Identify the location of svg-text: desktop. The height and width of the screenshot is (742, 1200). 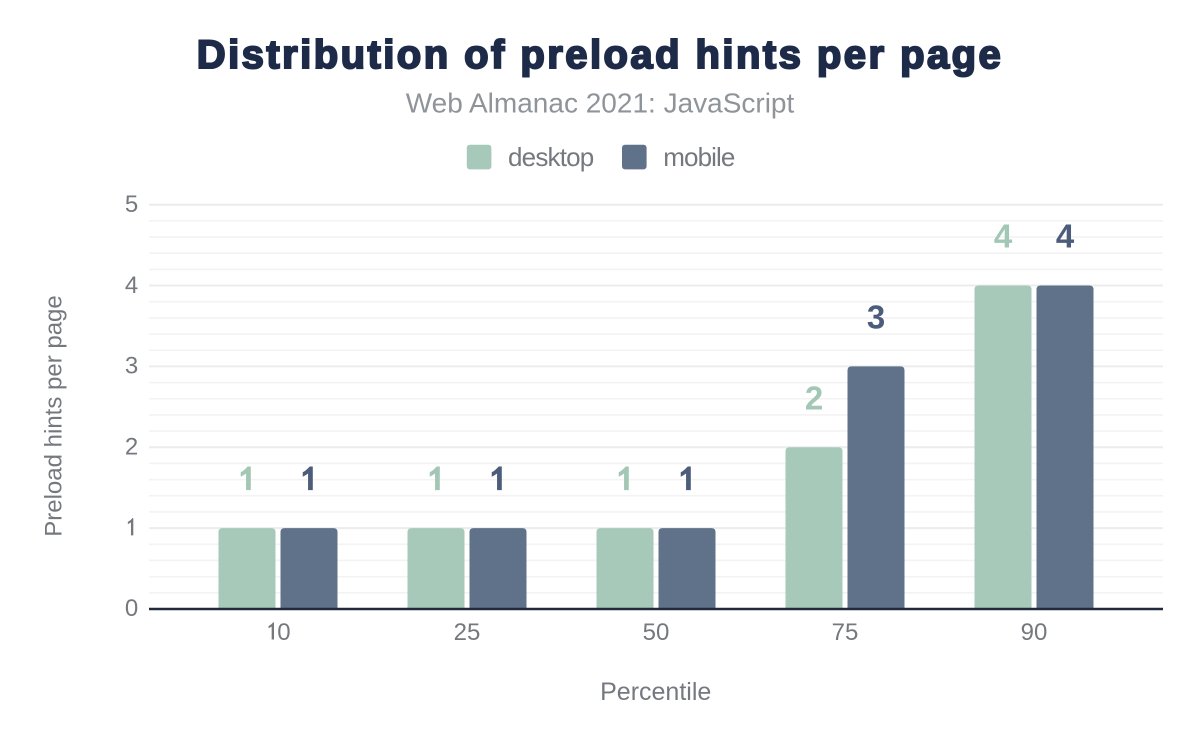
(551, 157).